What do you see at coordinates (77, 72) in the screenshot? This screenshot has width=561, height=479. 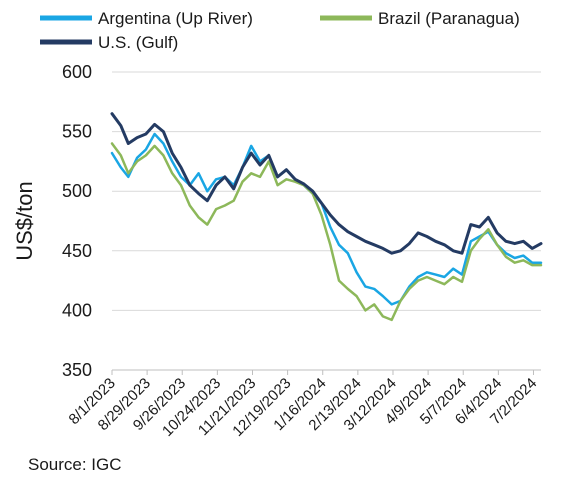 I see `y-tick-label: 600` at bounding box center [77, 72].